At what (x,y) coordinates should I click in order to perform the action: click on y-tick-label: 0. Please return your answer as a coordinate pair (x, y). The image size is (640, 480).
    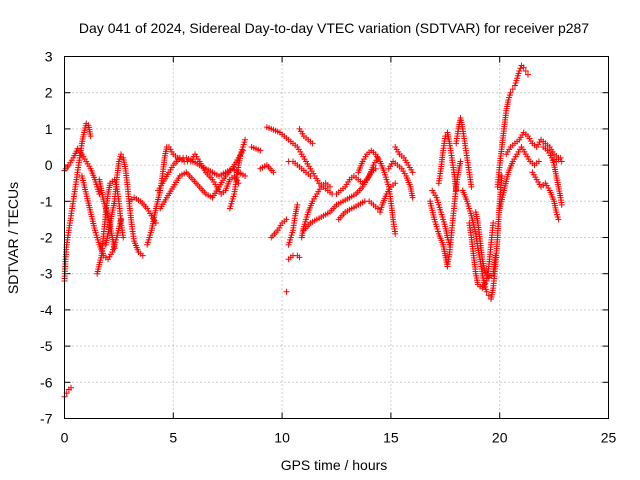
    Looking at the image, I should click on (49, 165).